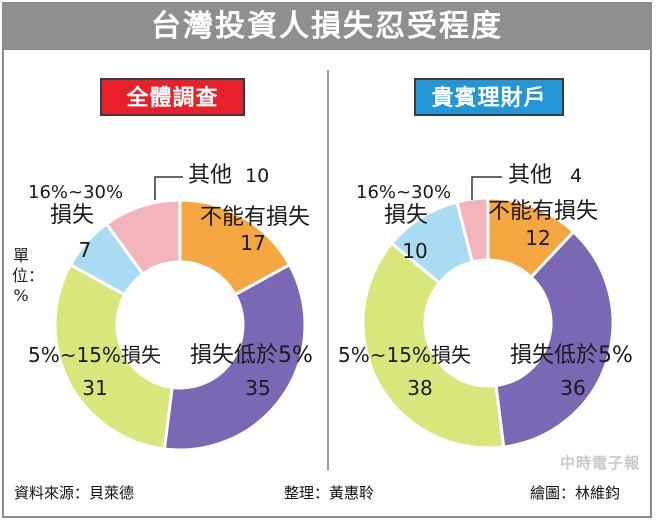  I want to click on chart1-slice-label-4: 其他, so click(530, 175).